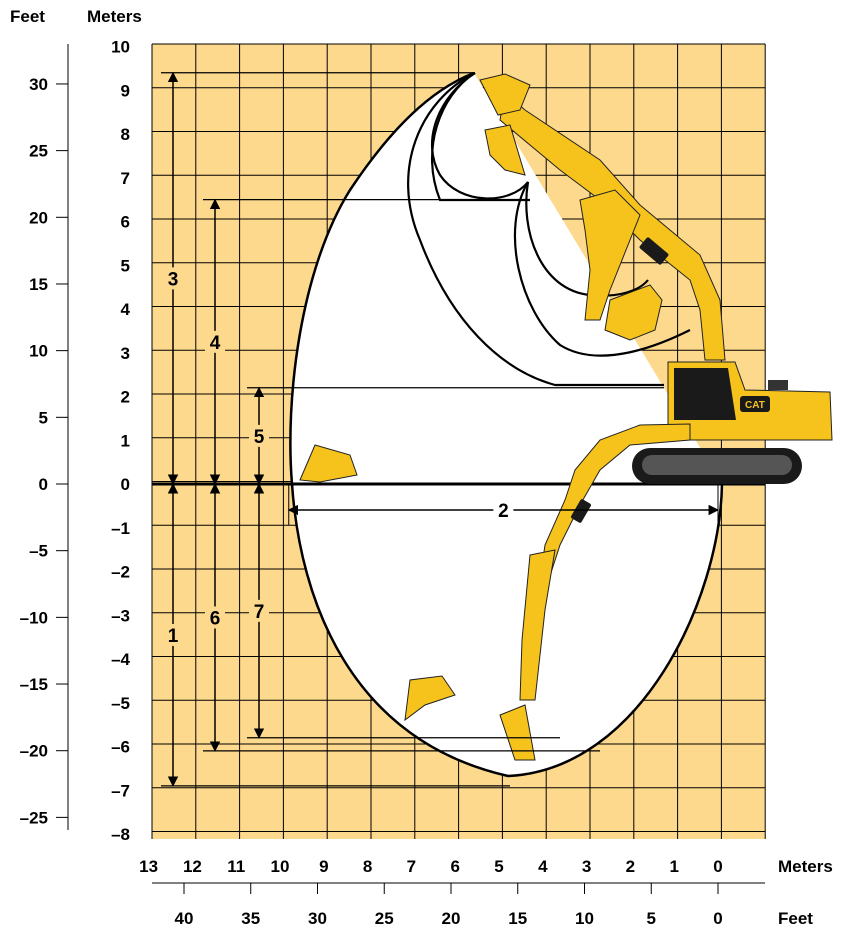 The width and height of the screenshot is (852, 938). What do you see at coordinates (215, 343) in the screenshot?
I see `dimension-label-4: 4` at bounding box center [215, 343].